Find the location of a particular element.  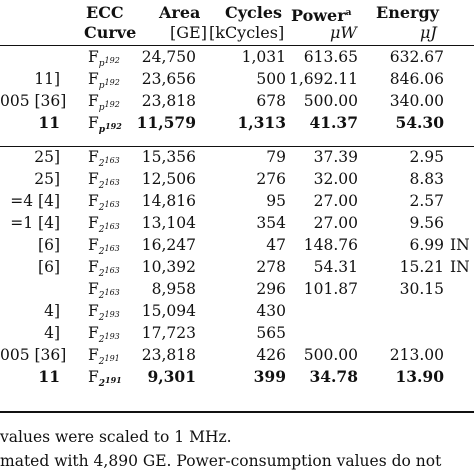

row-area: 17,723 is located at coordinates (168, 333).